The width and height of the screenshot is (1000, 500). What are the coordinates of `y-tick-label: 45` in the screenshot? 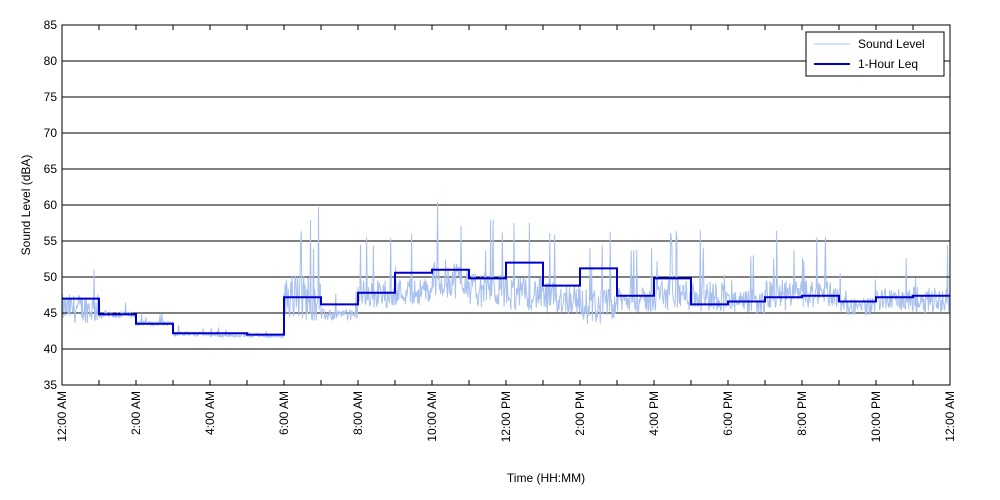 It's located at (51, 313).